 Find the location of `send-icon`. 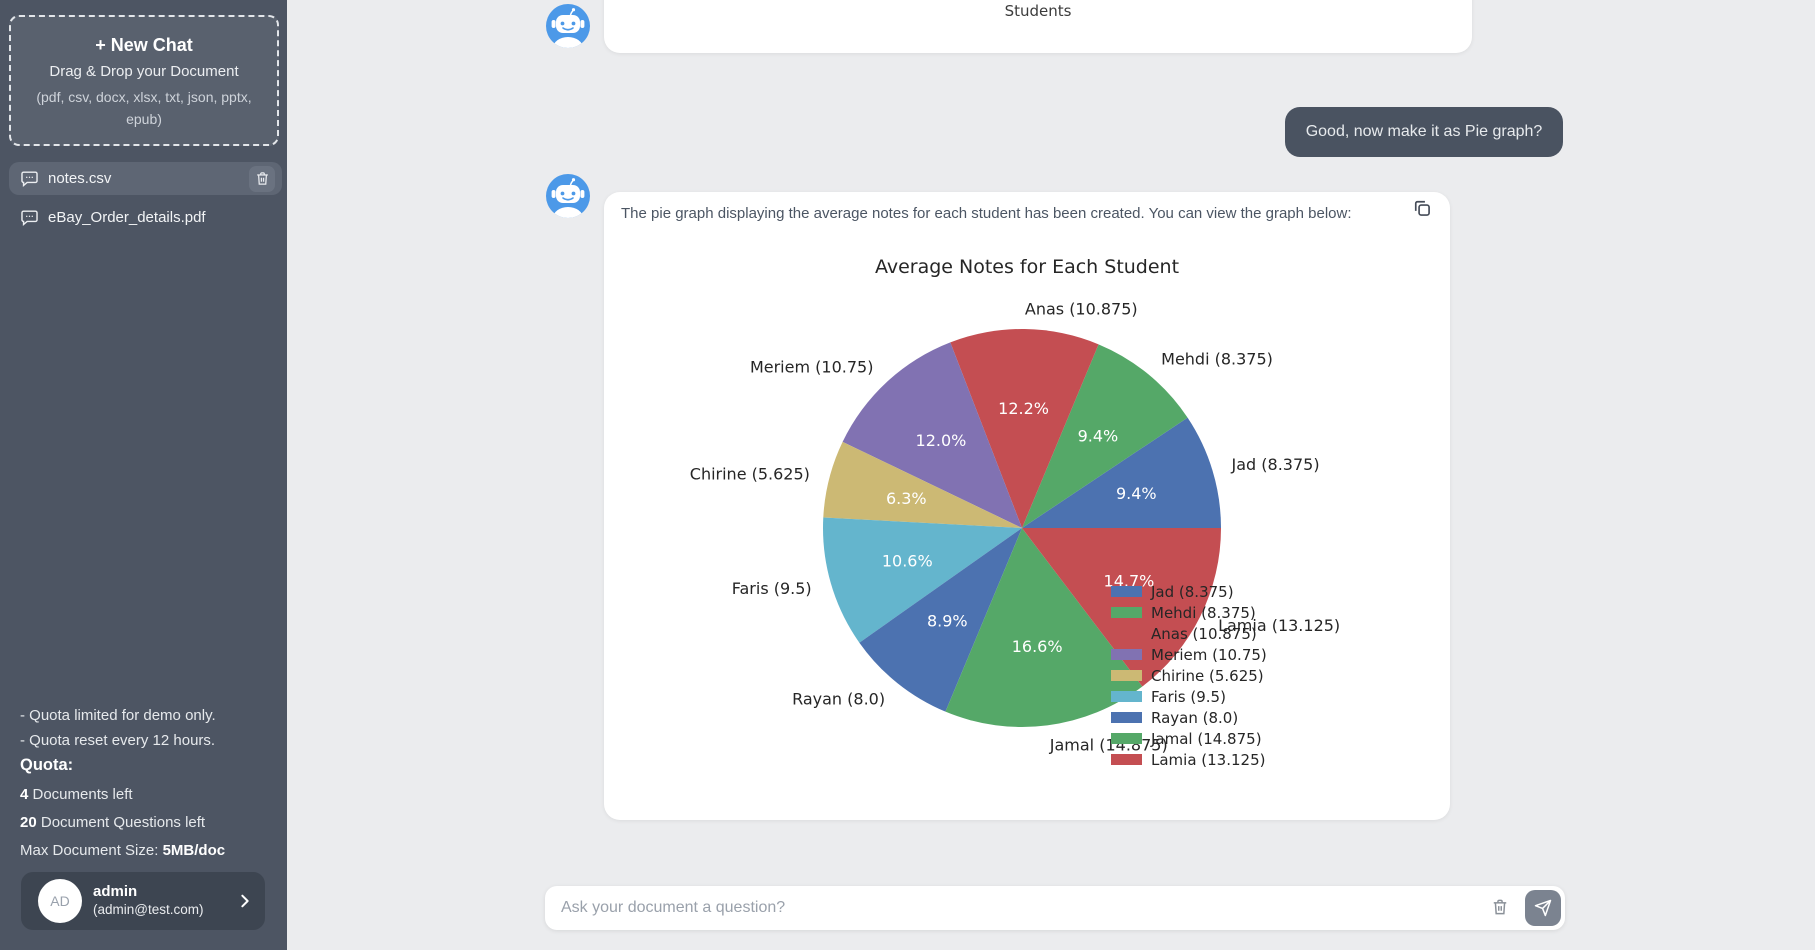

send-icon is located at coordinates (1543, 908).